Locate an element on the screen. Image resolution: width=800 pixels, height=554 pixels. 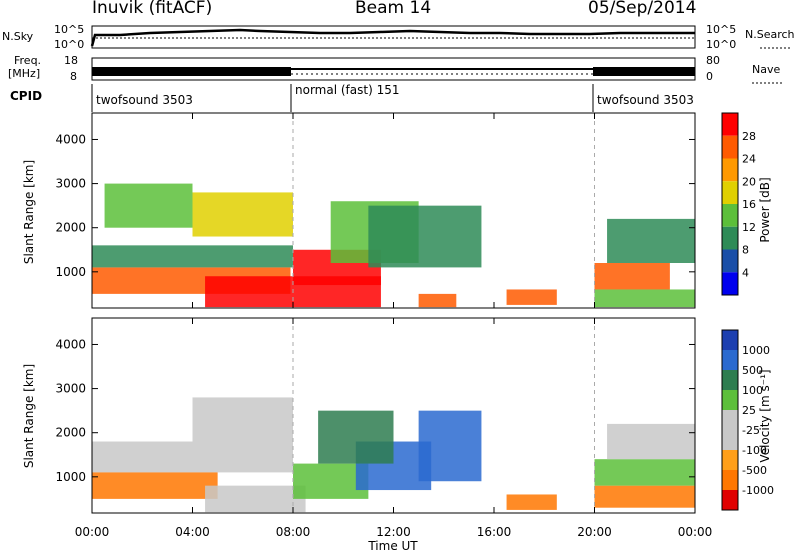
nsky-trace is located at coordinates (392, 37).